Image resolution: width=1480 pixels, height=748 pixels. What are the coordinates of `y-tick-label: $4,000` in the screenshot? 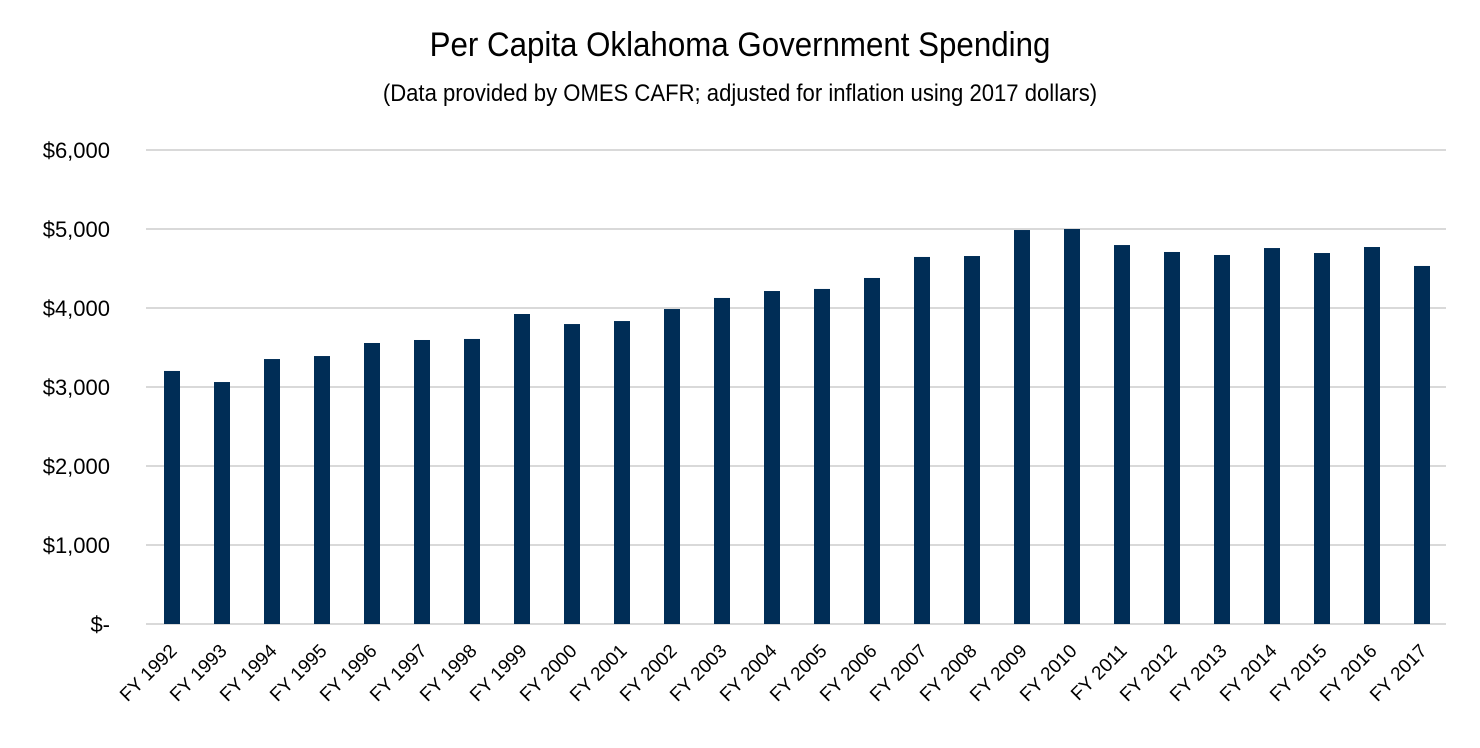 It's located at (76, 308).